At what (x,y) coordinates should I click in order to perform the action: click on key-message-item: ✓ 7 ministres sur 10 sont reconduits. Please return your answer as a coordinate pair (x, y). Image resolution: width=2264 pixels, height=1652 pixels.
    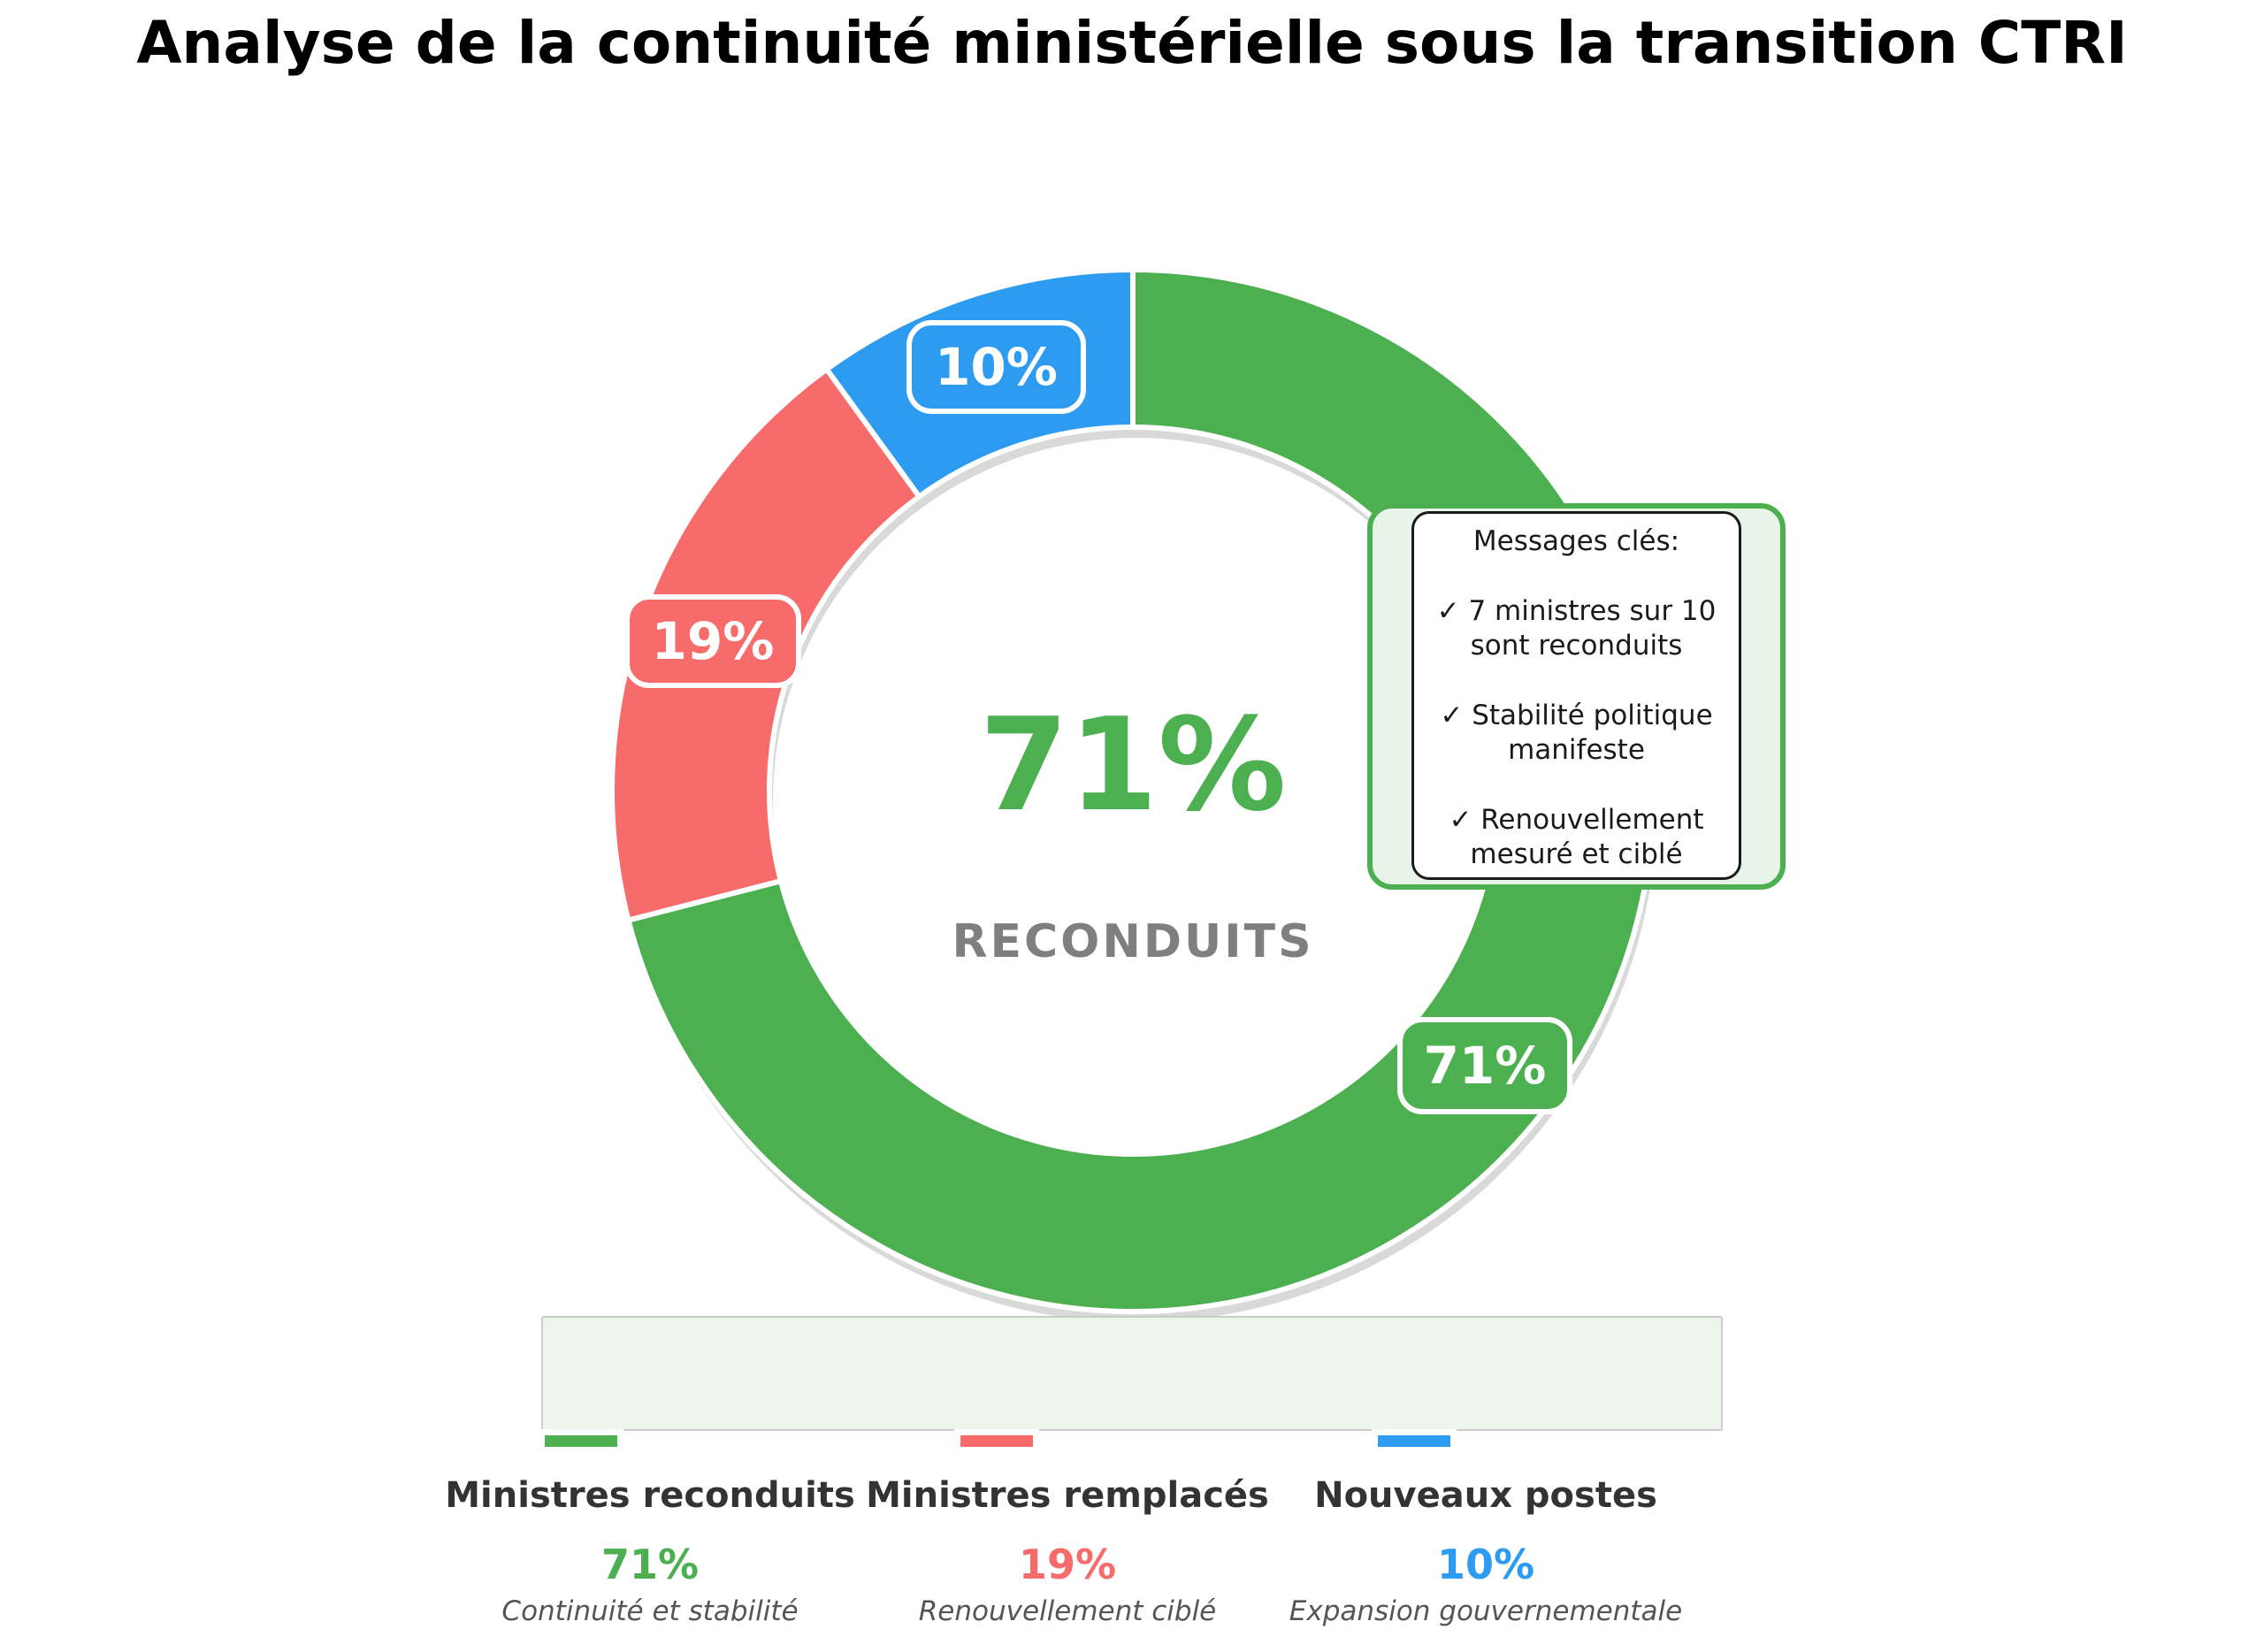
    Looking at the image, I should click on (1577, 628).